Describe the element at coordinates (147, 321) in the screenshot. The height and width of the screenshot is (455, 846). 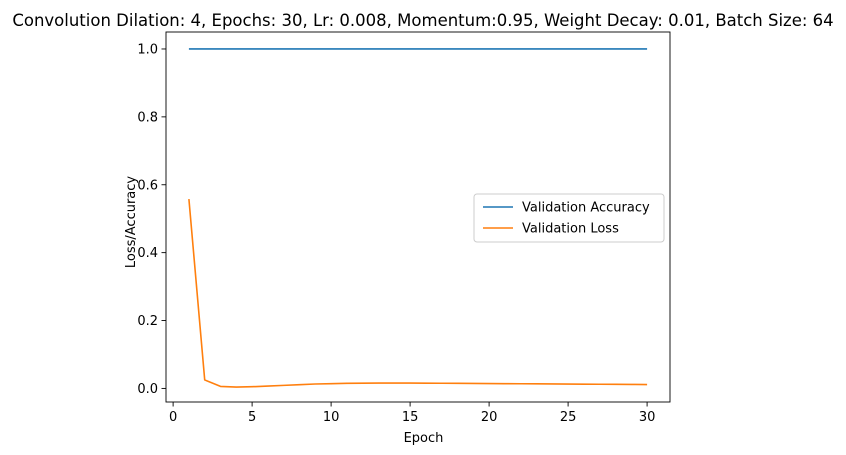
I see `y-tick-label: 0.2` at that location.